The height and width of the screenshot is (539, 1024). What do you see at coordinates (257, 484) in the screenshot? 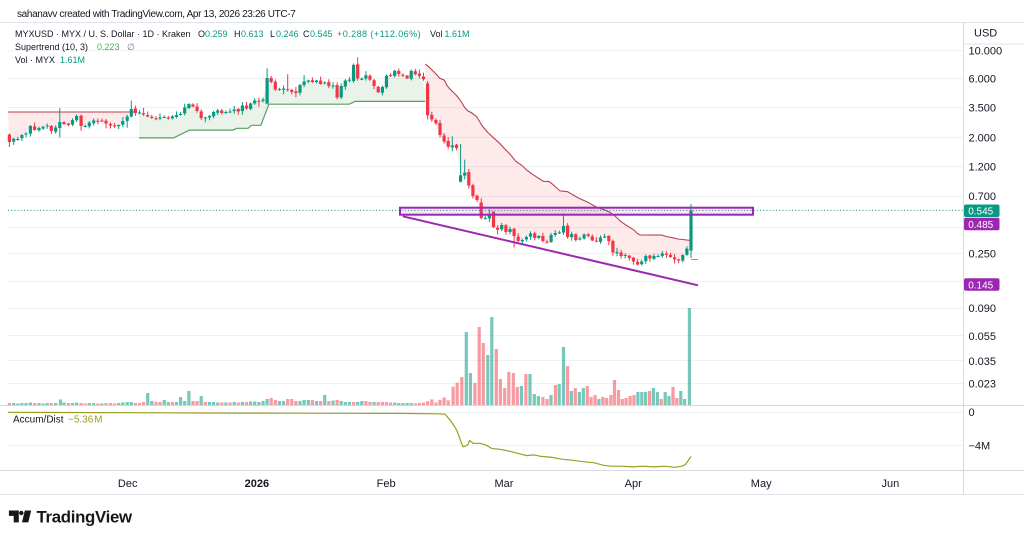
I see `svg-text: 2026` at bounding box center [257, 484].